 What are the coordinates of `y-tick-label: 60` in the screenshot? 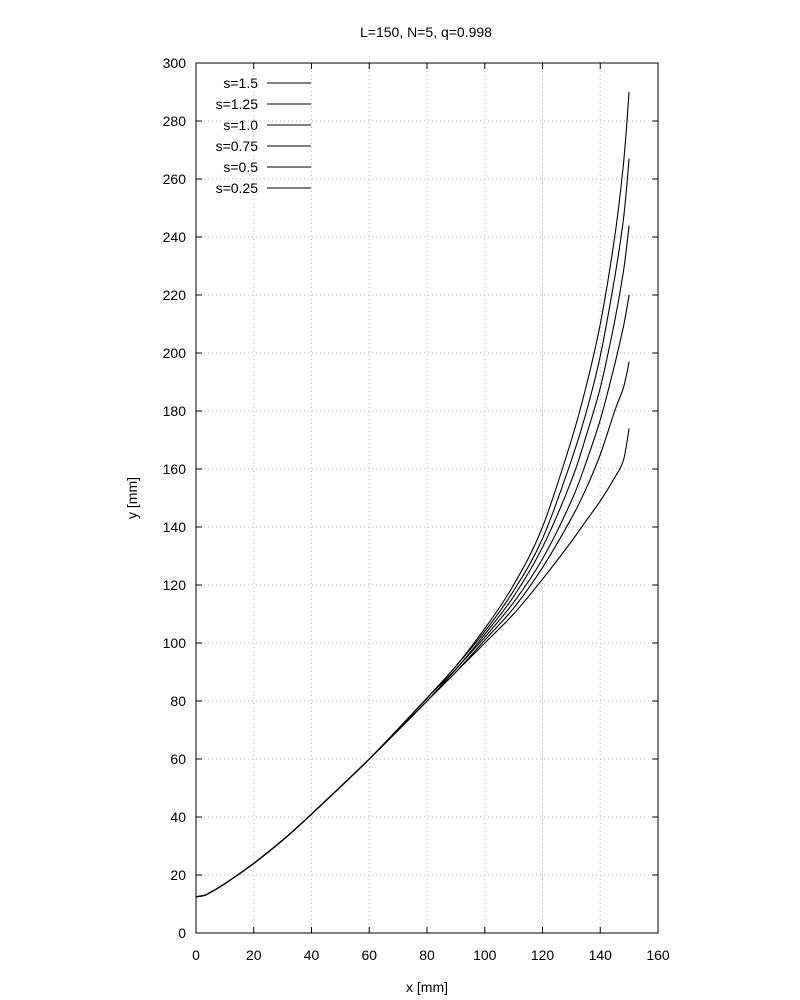 It's located at (178, 759).